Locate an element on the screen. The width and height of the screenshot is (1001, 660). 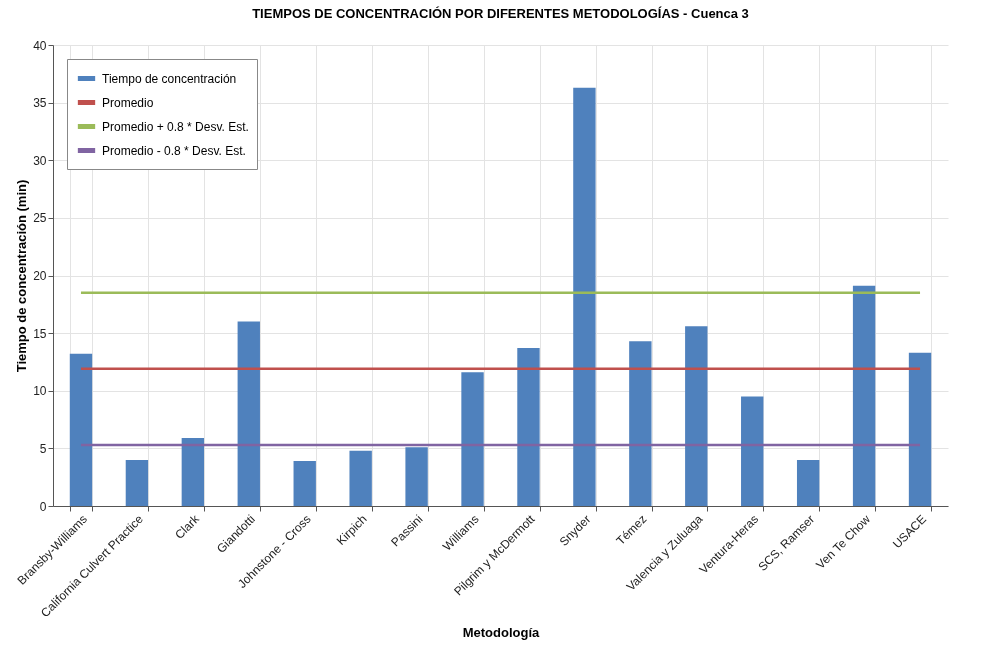
y-tick-label: 0 is located at coordinates (43, 506).